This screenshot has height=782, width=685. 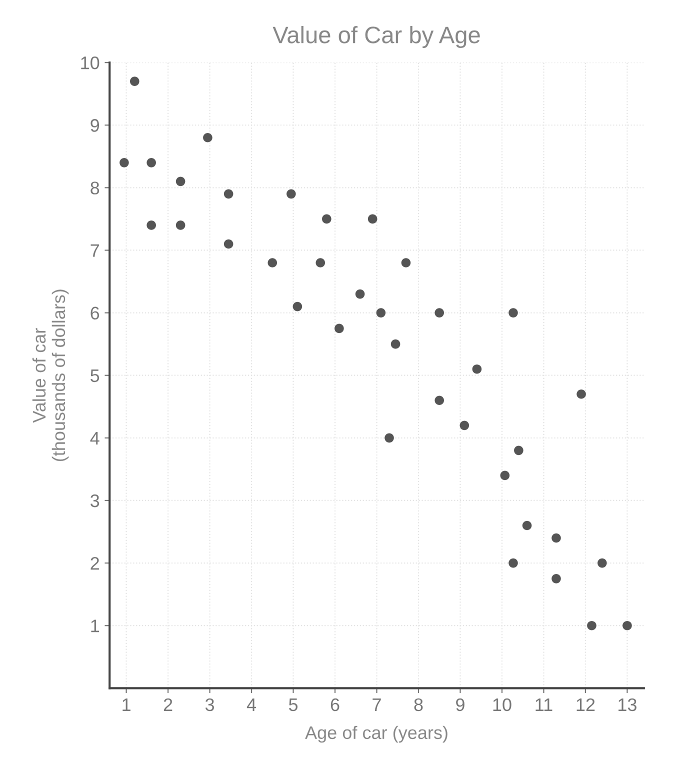 What do you see at coordinates (376, 734) in the screenshot?
I see `x-axis-title: Age of car (years)` at bounding box center [376, 734].